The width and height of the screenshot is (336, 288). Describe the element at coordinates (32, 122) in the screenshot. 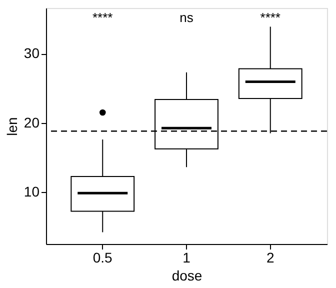

I see `y-tick-label: 20` at that location.